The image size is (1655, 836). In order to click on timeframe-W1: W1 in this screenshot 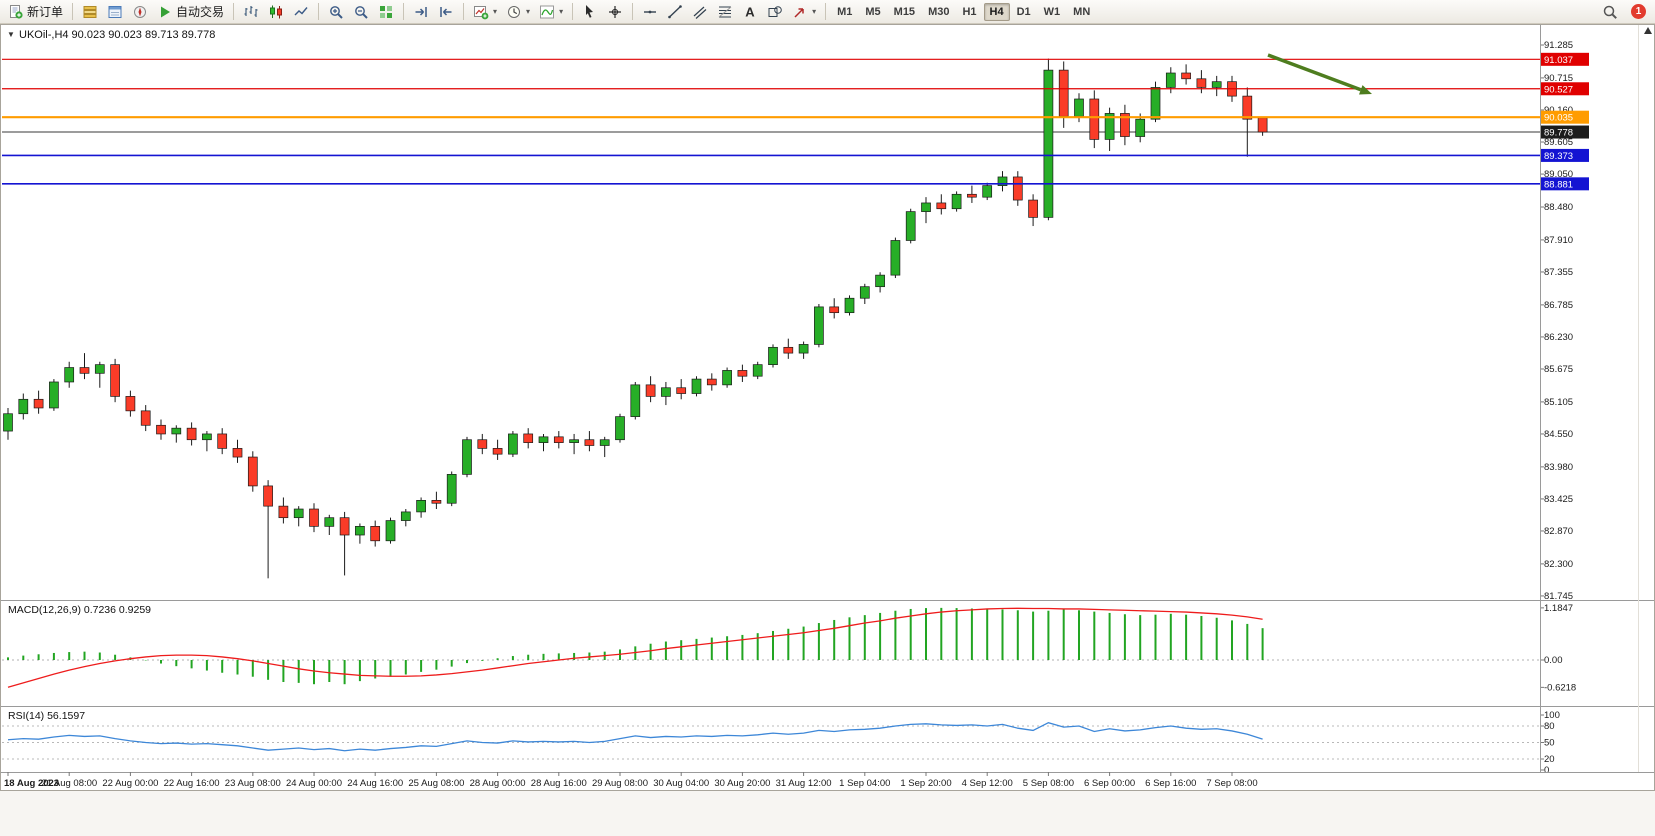, I will do `click(1052, 11)`.